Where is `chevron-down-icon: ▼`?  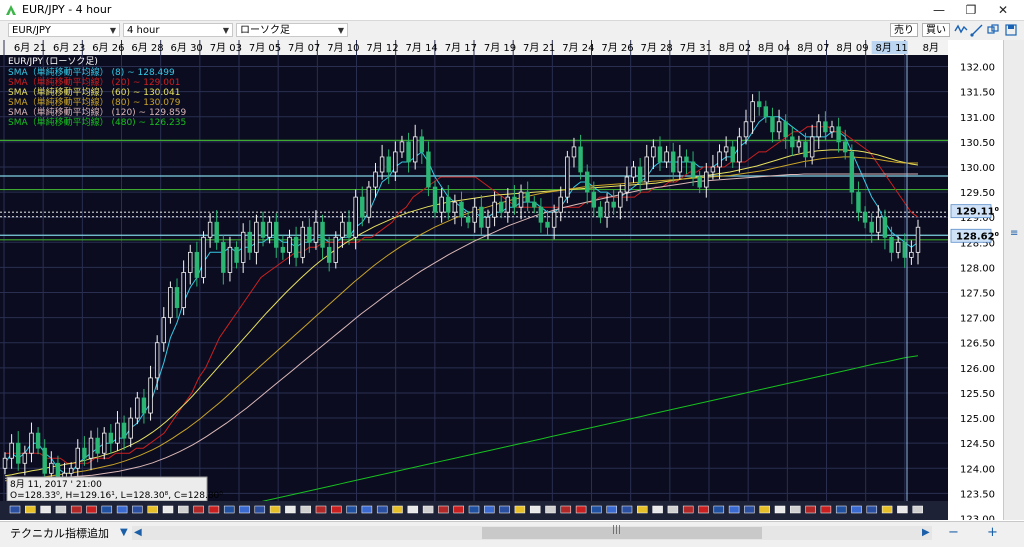 chevron-down-icon: ▼ is located at coordinates (124, 532).